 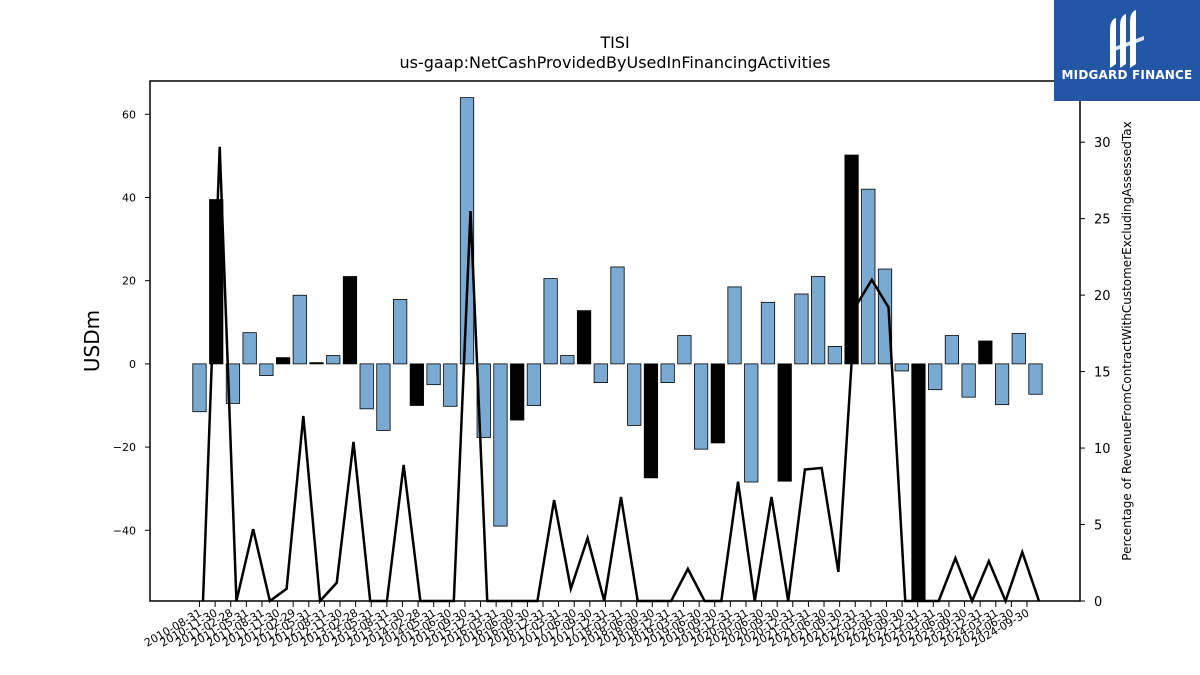 What do you see at coordinates (129, 114) in the screenshot?
I see `y-tick-label: 60` at bounding box center [129, 114].